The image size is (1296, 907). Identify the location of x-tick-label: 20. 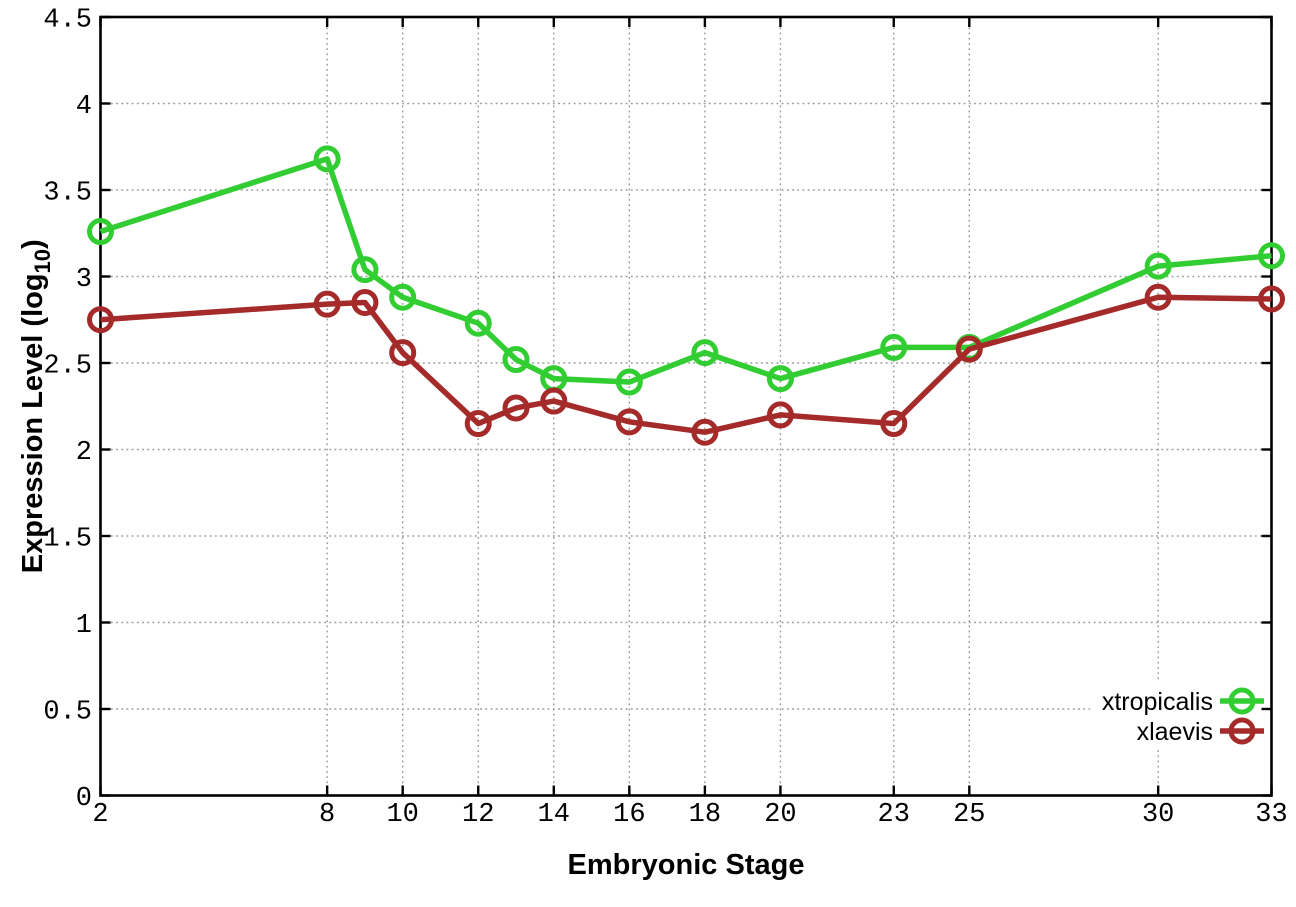
(780, 815).